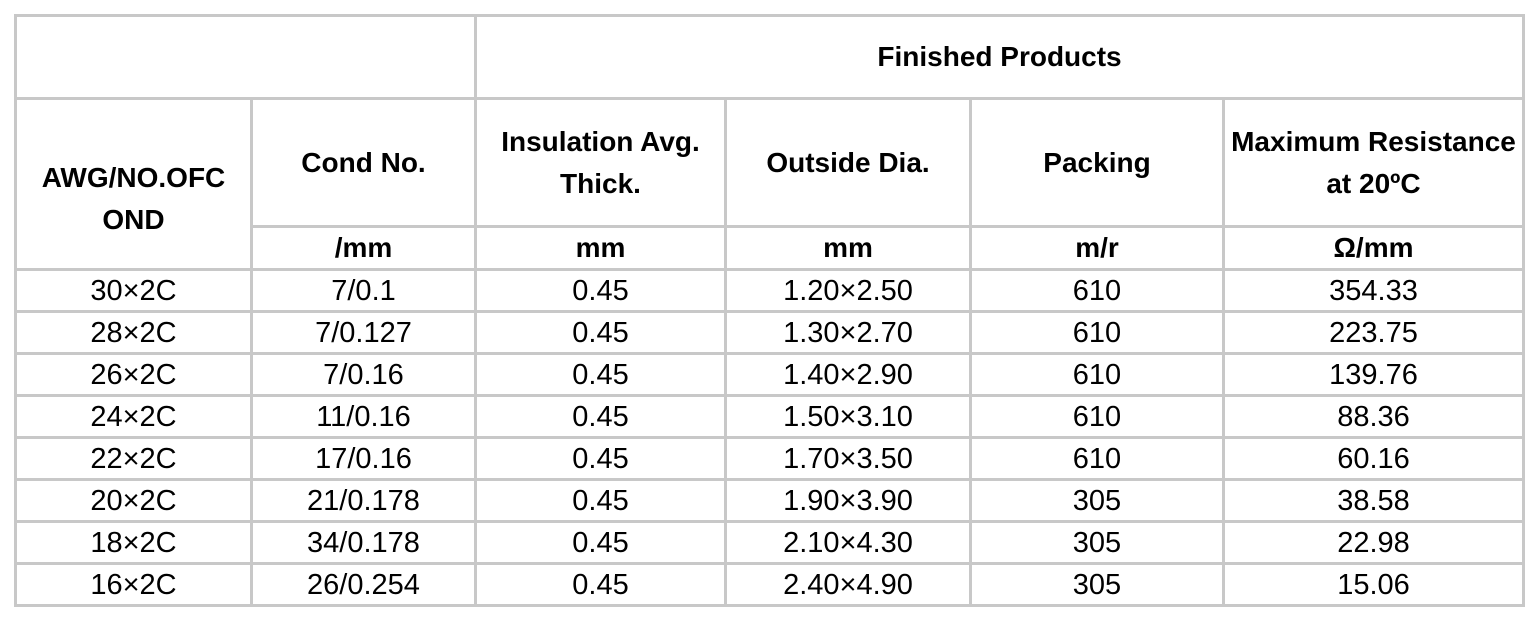 Image resolution: width=1536 pixels, height=624 pixels. What do you see at coordinates (363, 332) in the screenshot?
I see `cell-cond: 7/0.127` at bounding box center [363, 332].